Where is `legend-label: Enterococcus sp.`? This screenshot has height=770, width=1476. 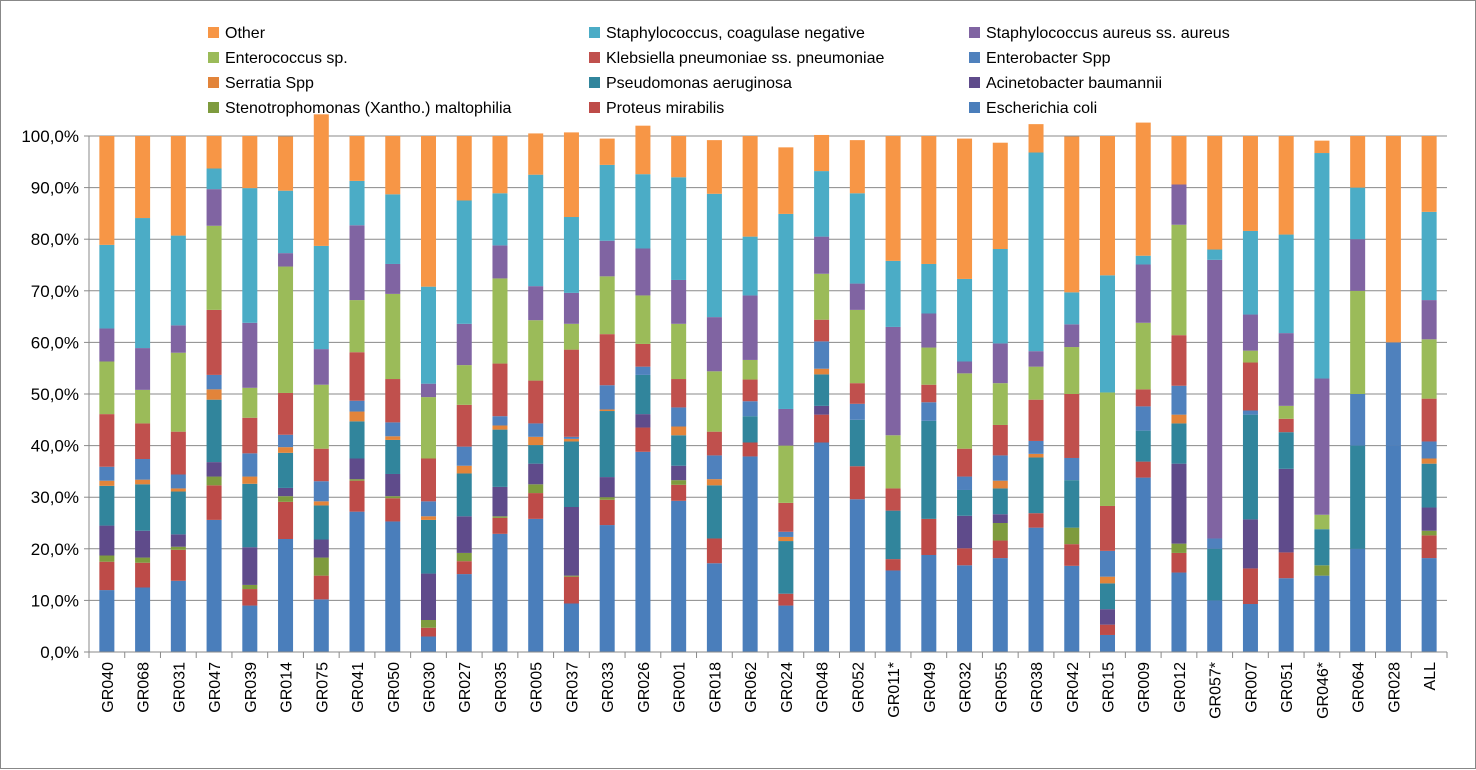 legend-label: Enterococcus sp. is located at coordinates (286, 58).